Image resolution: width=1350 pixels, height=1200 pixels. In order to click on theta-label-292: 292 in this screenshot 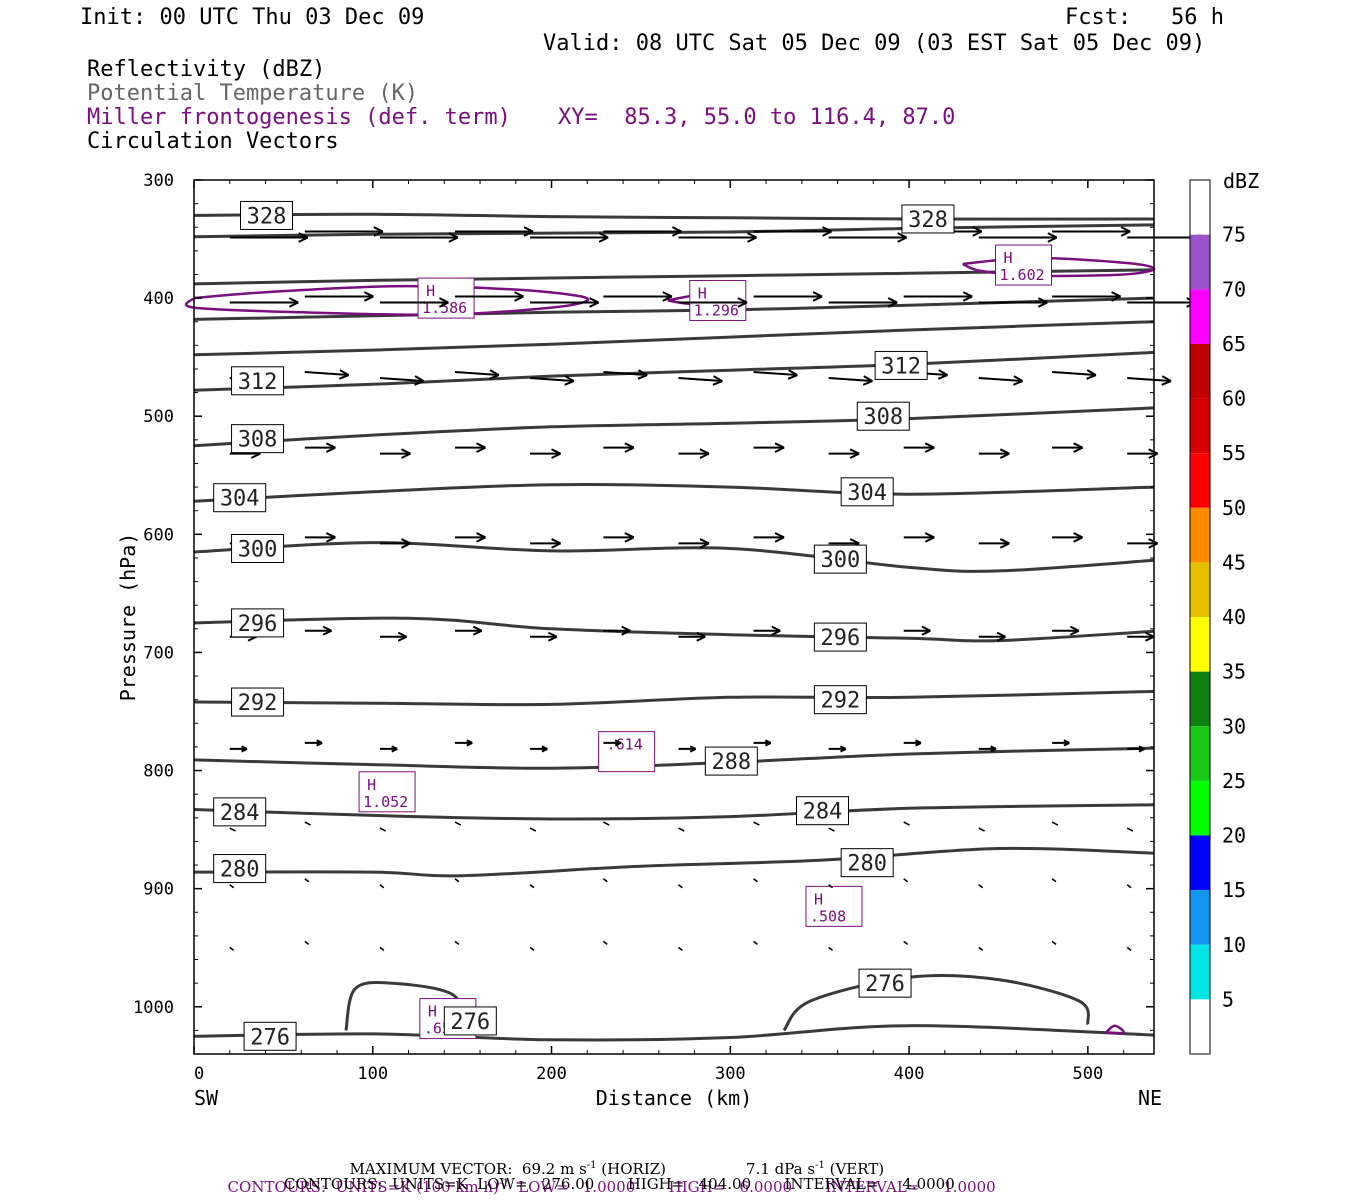, I will do `click(840, 701)`.